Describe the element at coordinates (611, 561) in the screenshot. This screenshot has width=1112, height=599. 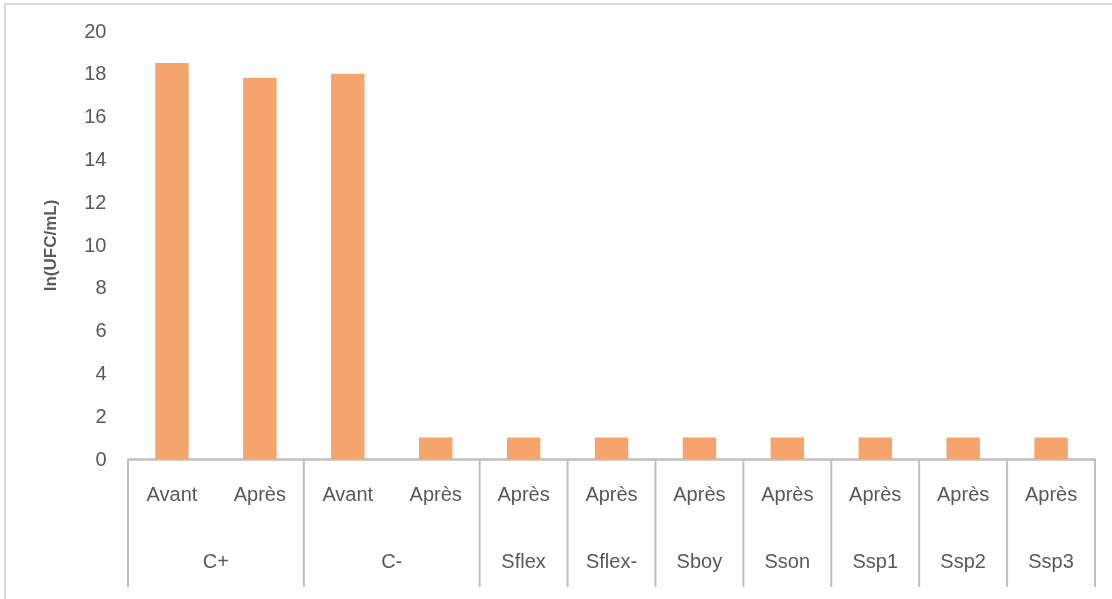
I see `text: Sflex-` at that location.